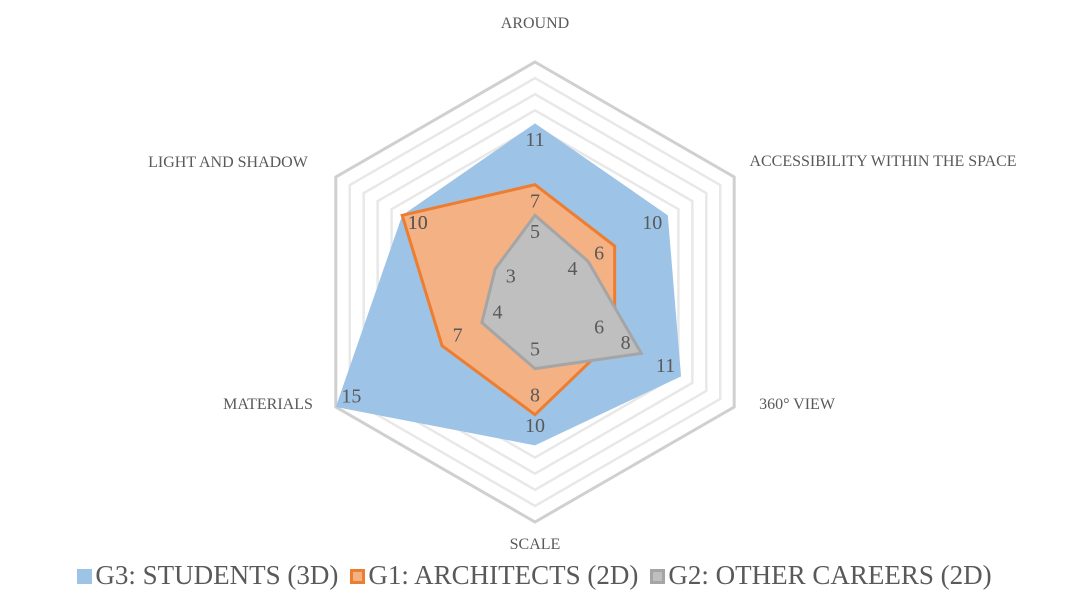 This screenshot has width=1069, height=603. What do you see at coordinates (797, 404) in the screenshot?
I see `category-label: 360° VIEW` at bounding box center [797, 404].